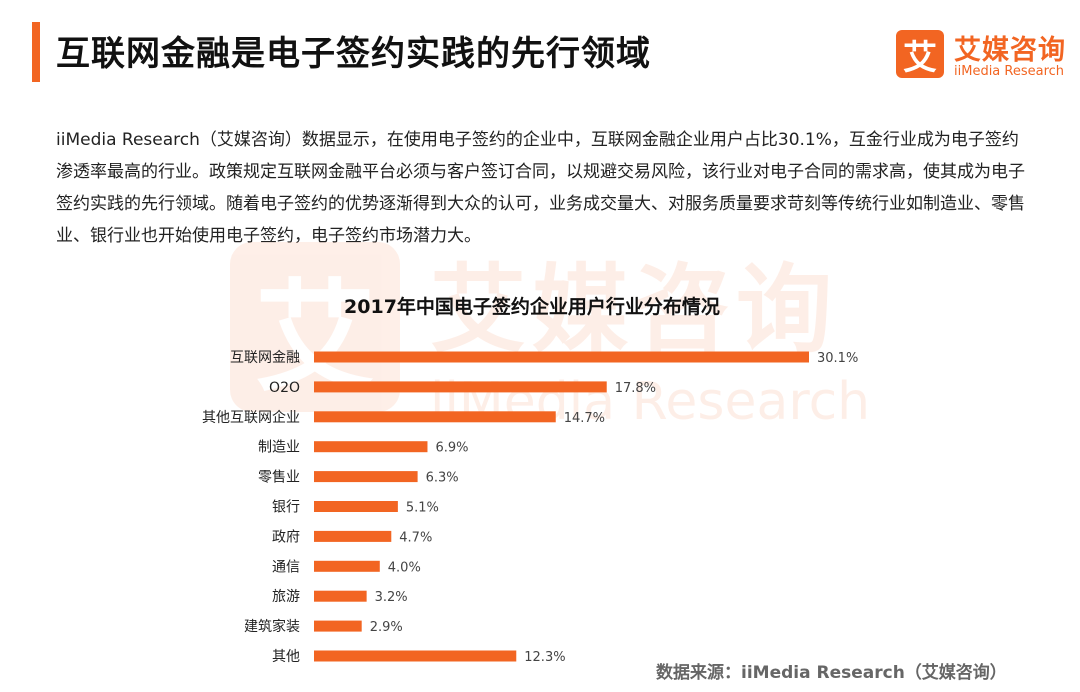  What do you see at coordinates (391, 597) in the screenshot?
I see `value-label: 3.2%` at bounding box center [391, 597].